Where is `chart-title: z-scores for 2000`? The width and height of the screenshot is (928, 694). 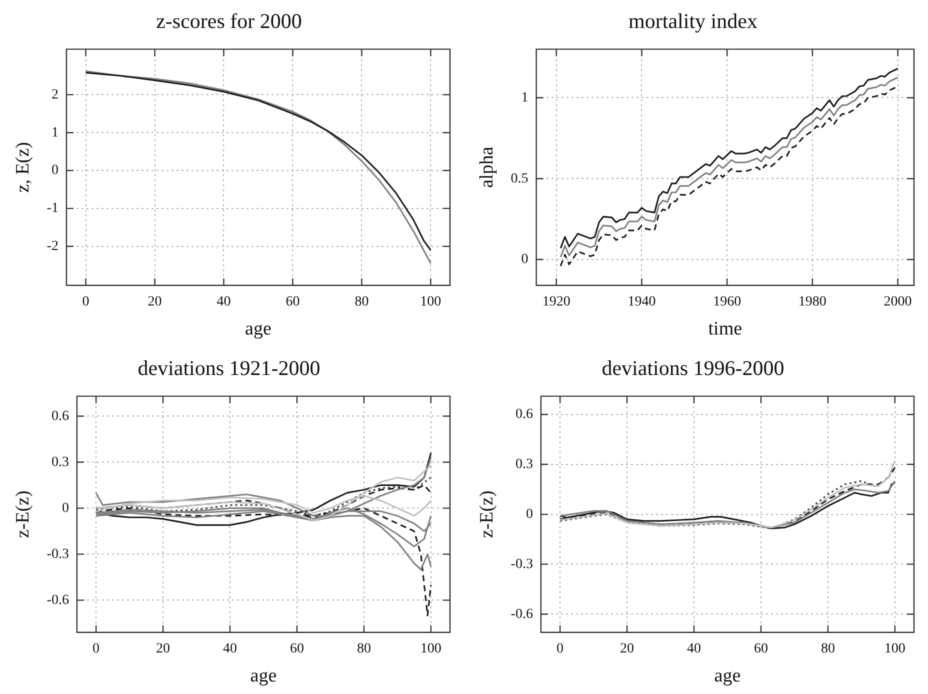
chart-title: z-scores for 2000 is located at coordinates (229, 21).